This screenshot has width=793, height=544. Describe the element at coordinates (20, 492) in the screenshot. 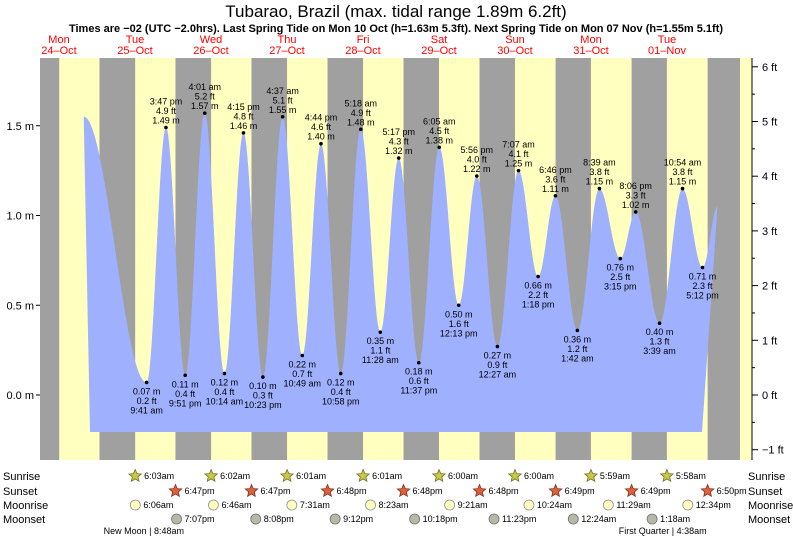

I see `row-label-left-sunset: Sunset` at that location.